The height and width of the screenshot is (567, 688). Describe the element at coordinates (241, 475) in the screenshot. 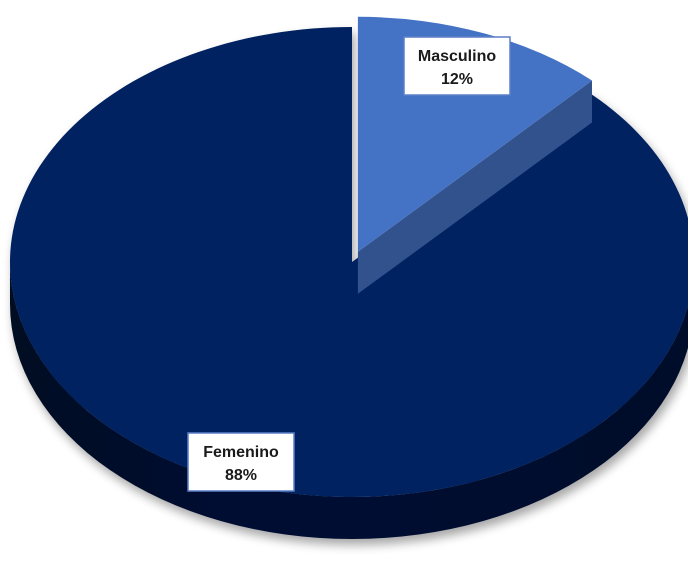

I see `data-label-femenino-percent: 88%` at that location.